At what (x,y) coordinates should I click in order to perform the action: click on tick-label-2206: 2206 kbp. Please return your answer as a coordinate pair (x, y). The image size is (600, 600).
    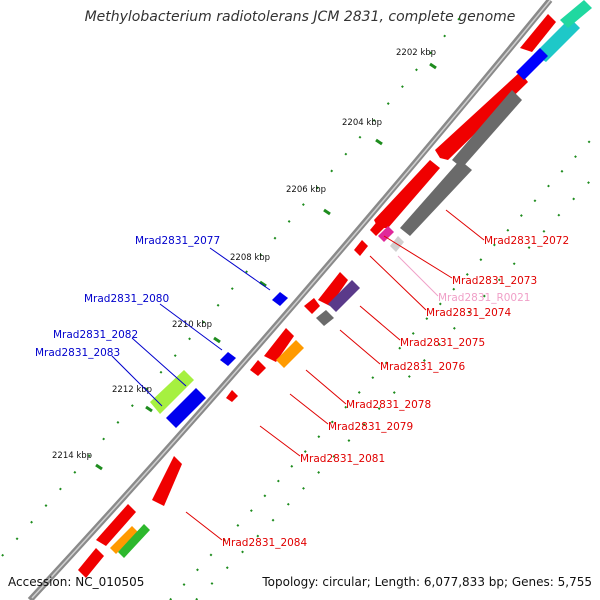
    Looking at the image, I should click on (306, 190).